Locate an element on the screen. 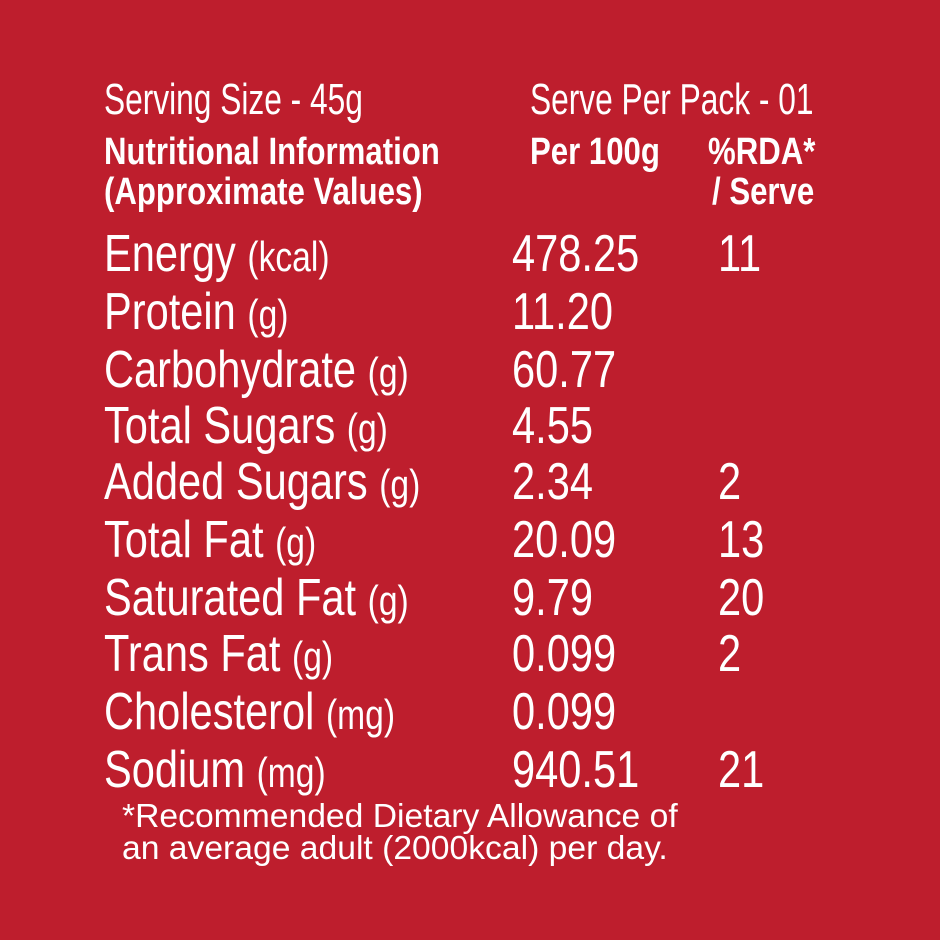 The height and width of the screenshot is (940, 940). table-title: Nutritional Information is located at coordinates (272, 152).